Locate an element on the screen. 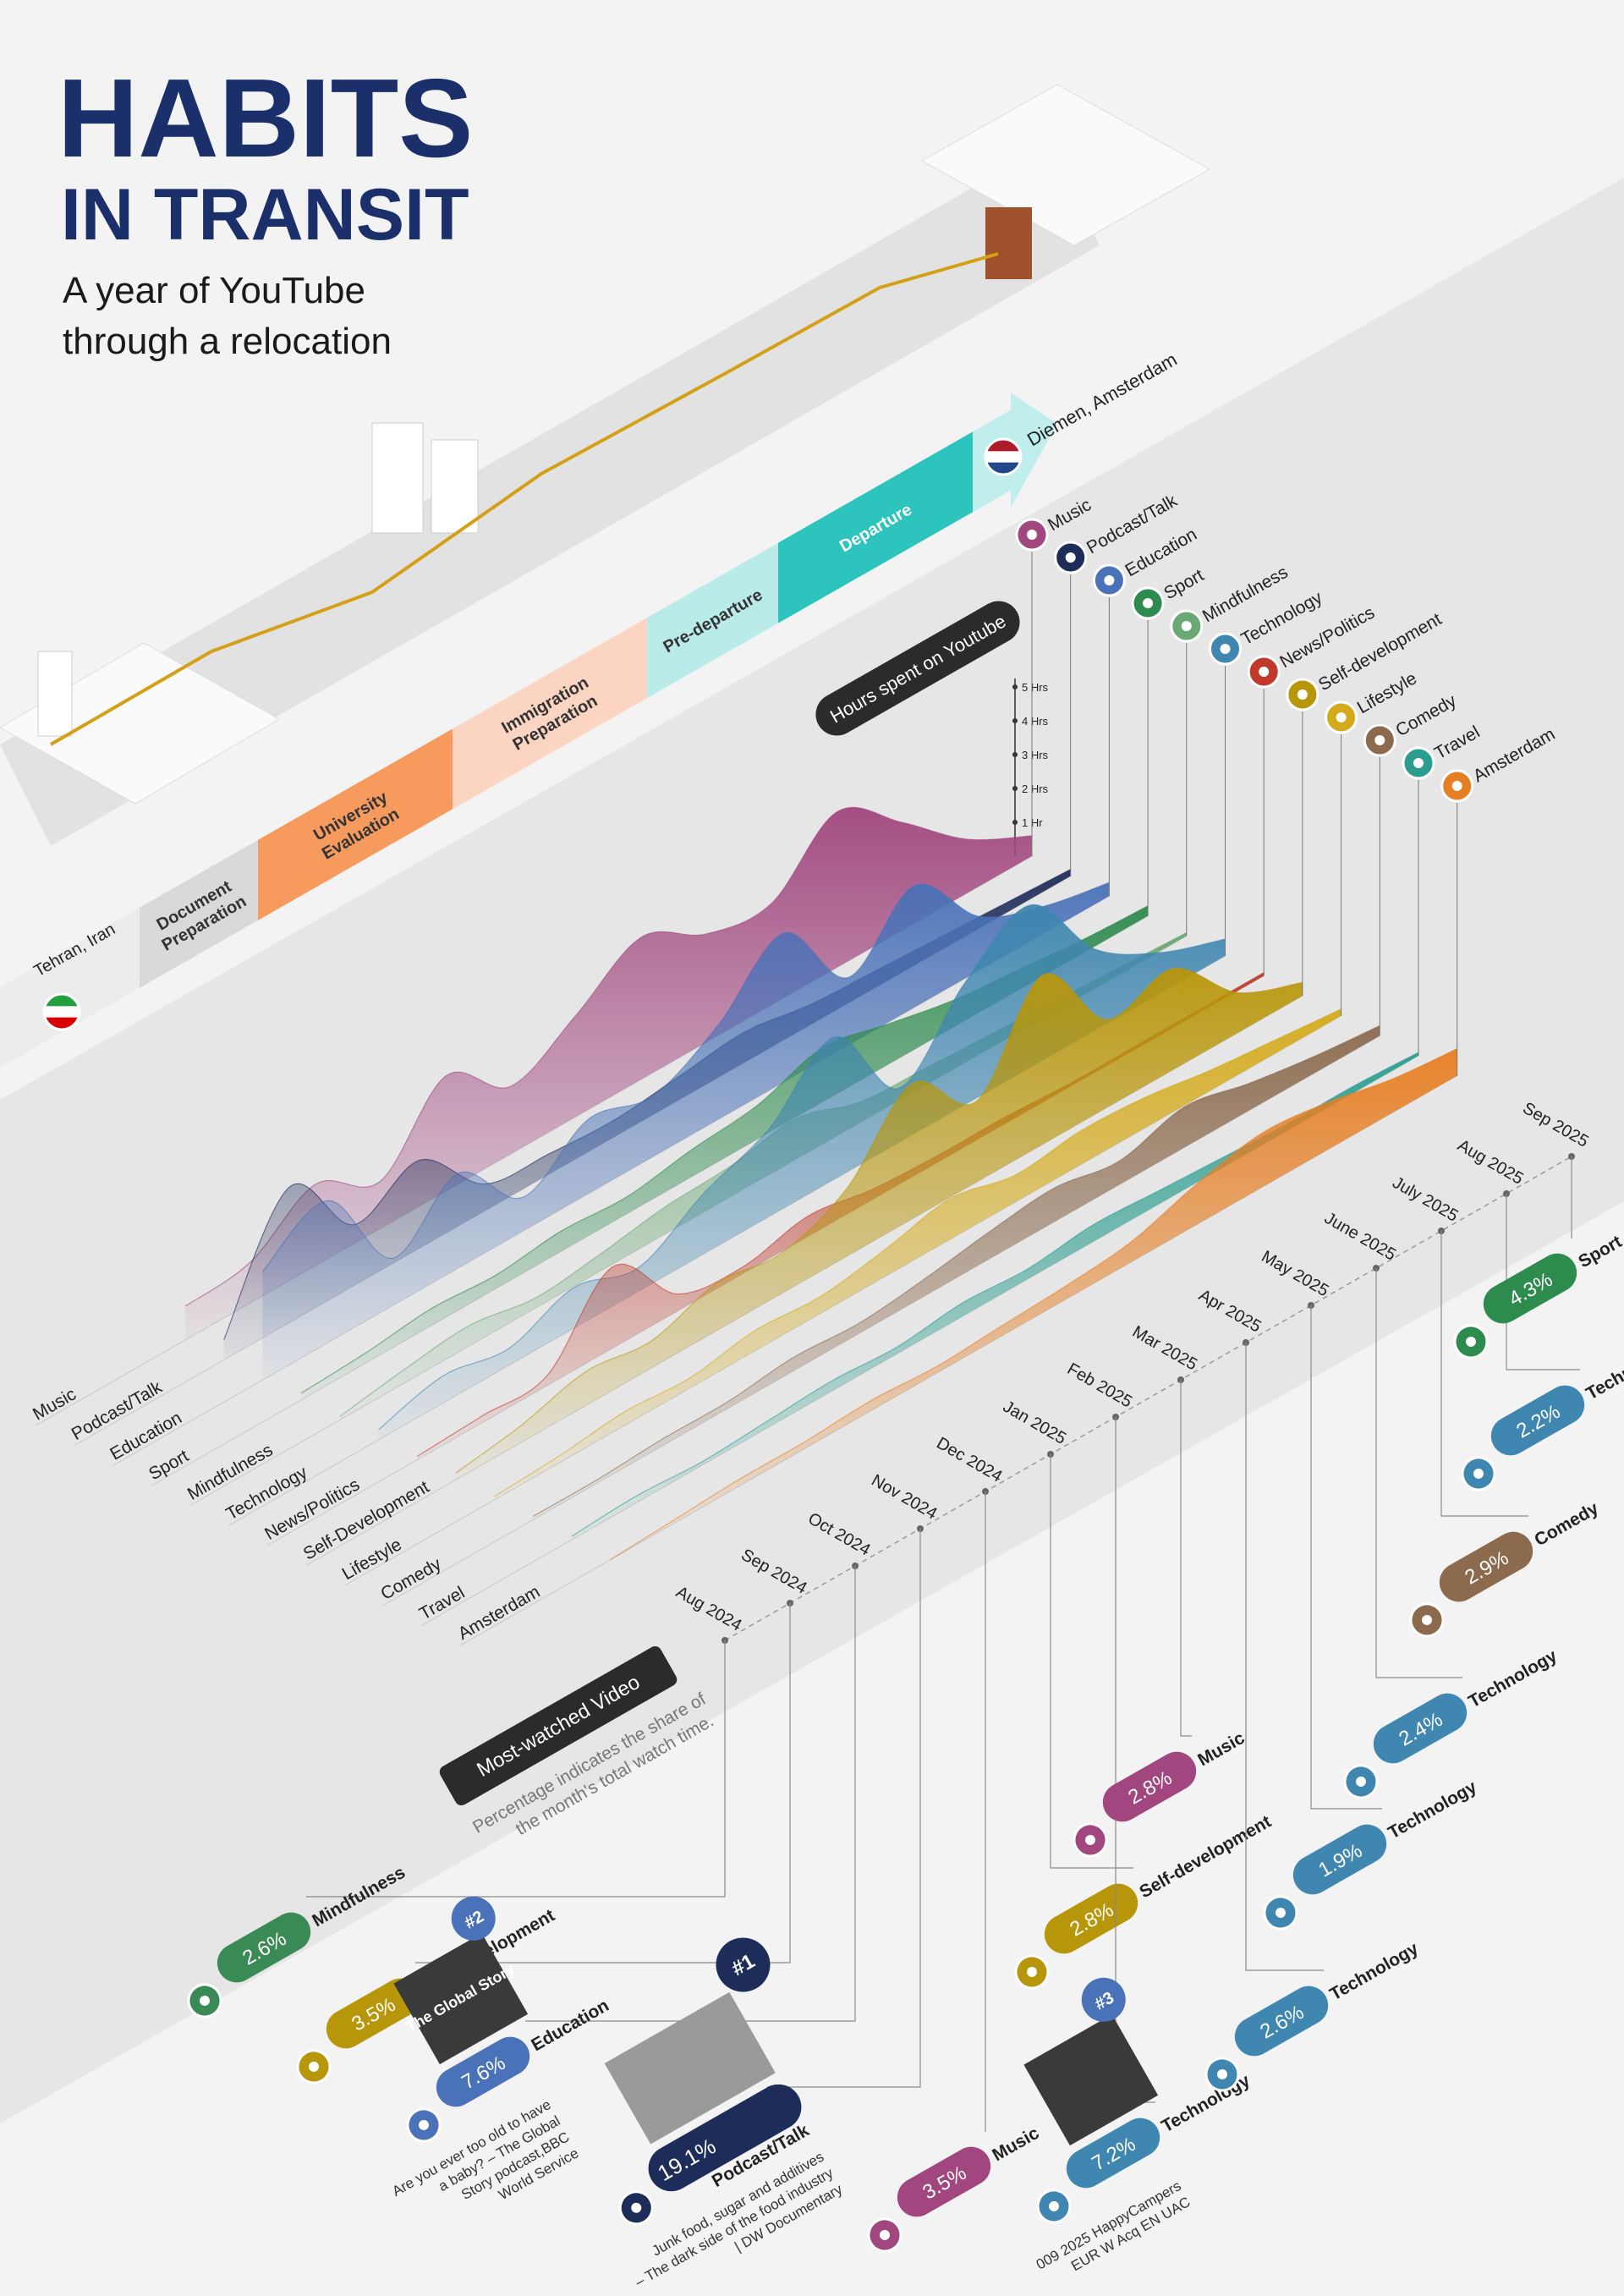  y-tick-label: 2 Hrs is located at coordinates (1035, 789).